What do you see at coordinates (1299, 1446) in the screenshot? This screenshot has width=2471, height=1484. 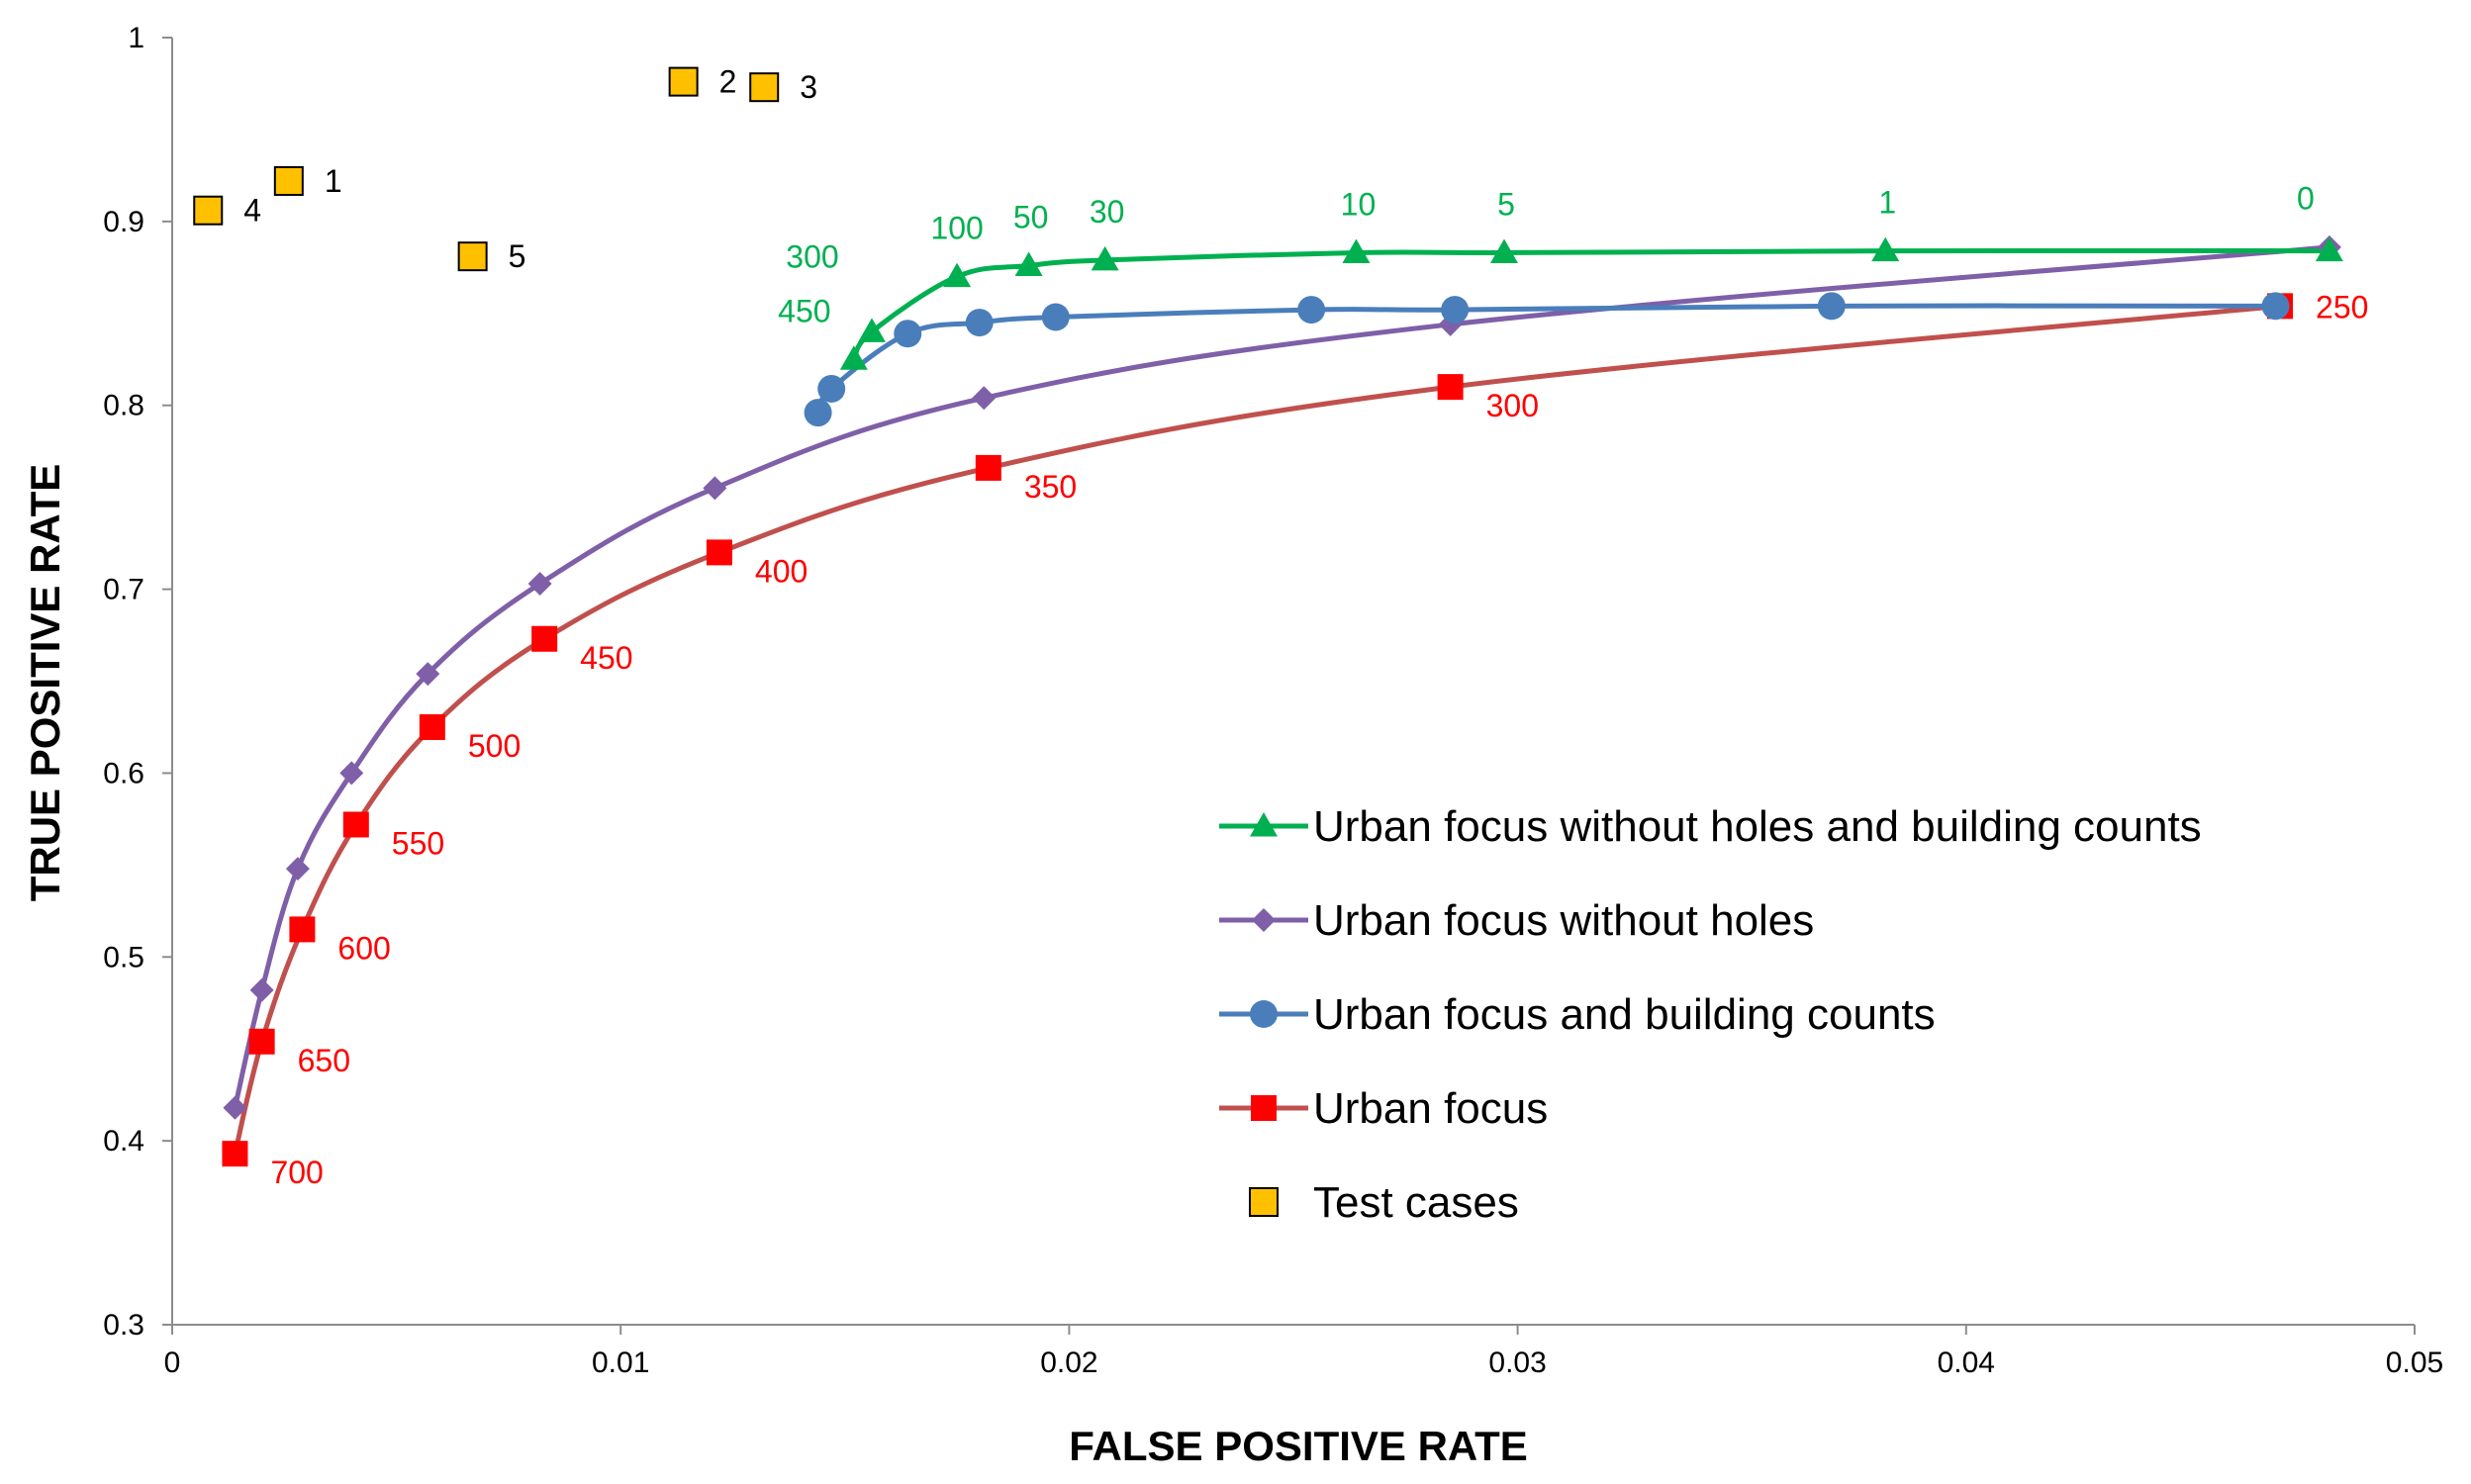 I see `x-axis-title: FALSE POSITIVE RATE` at bounding box center [1299, 1446].